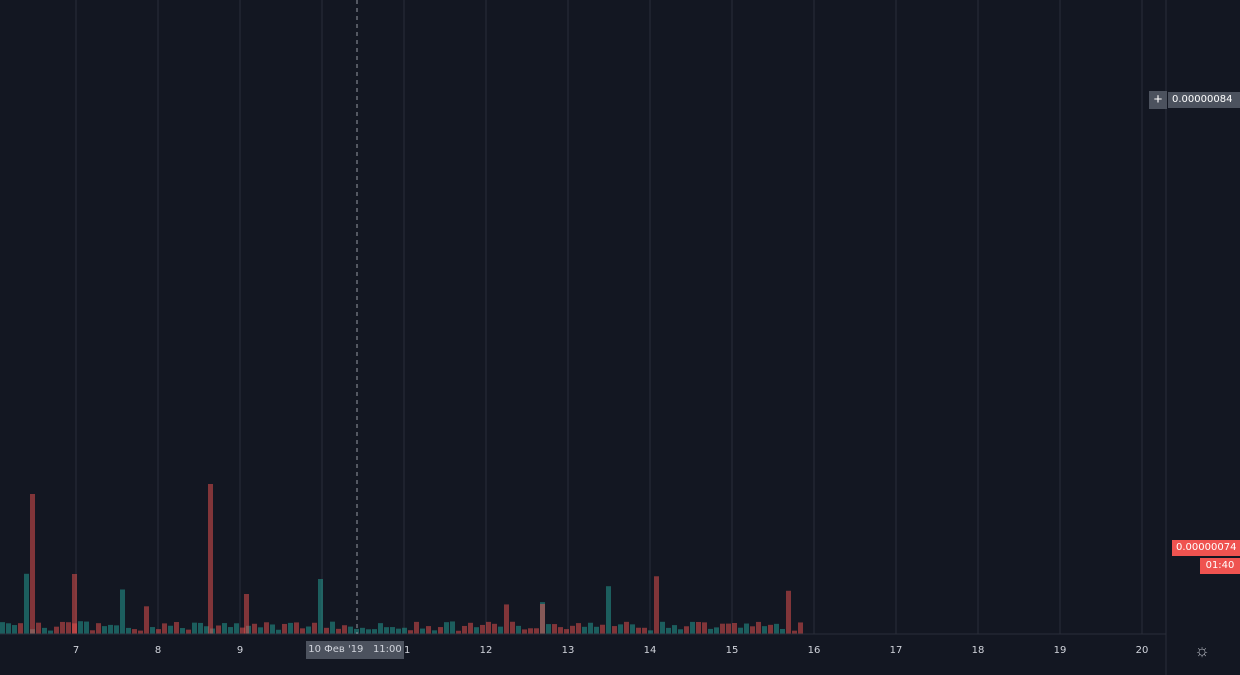  What do you see at coordinates (355, 650) in the screenshot?
I see `crosshair-time-label: 10 Фев '19 11:00` at bounding box center [355, 650].